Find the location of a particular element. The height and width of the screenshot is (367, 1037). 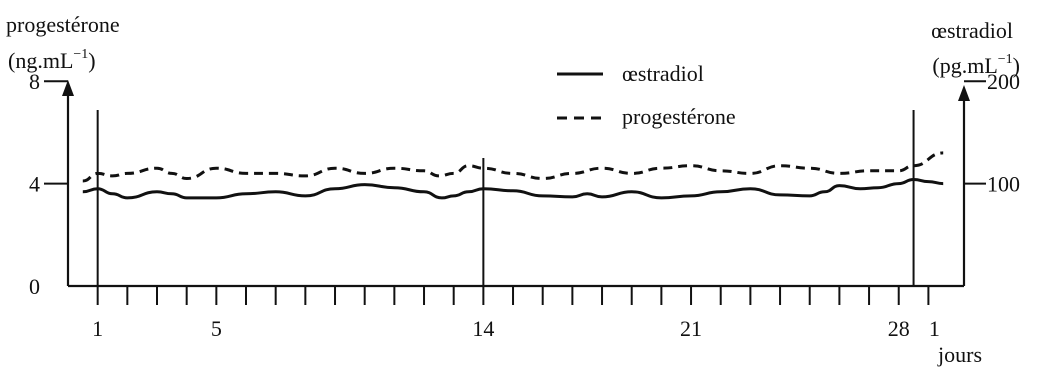

left-tick-label-2: 8 is located at coordinates (34, 81).